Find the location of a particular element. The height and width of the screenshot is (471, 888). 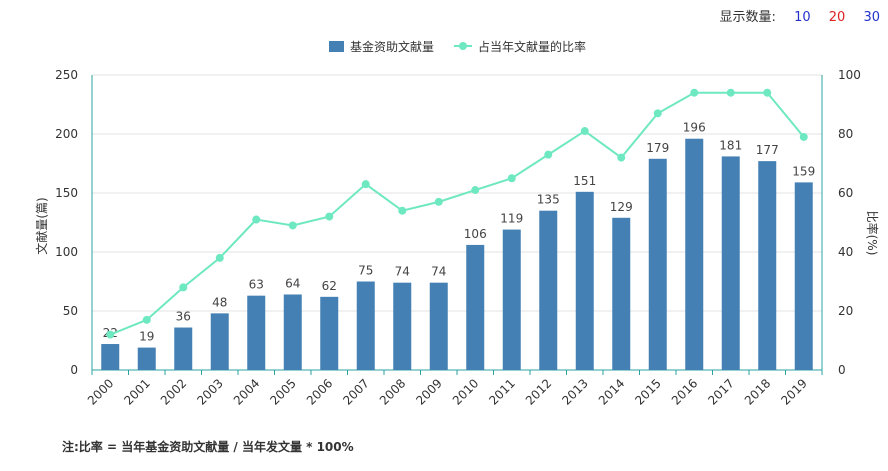

bar-value-label: 106 is located at coordinates (475, 234).